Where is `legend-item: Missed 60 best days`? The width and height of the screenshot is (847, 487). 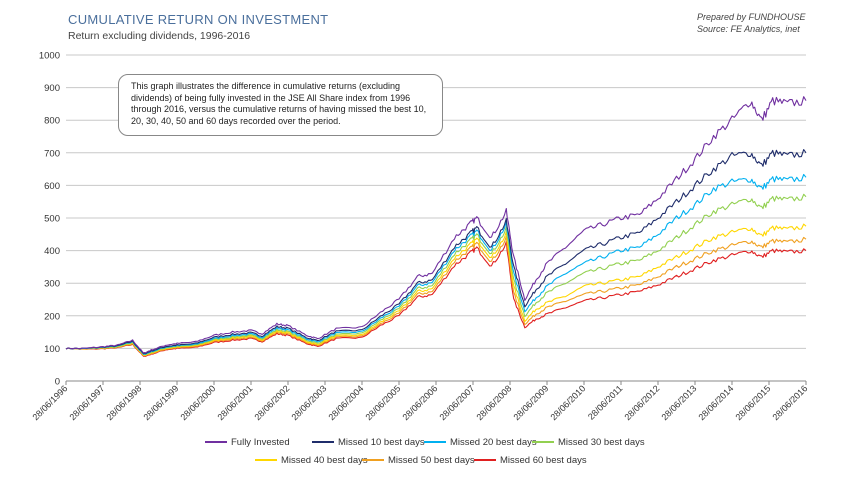
legend-item: Missed 60 best days is located at coordinates (530, 460).